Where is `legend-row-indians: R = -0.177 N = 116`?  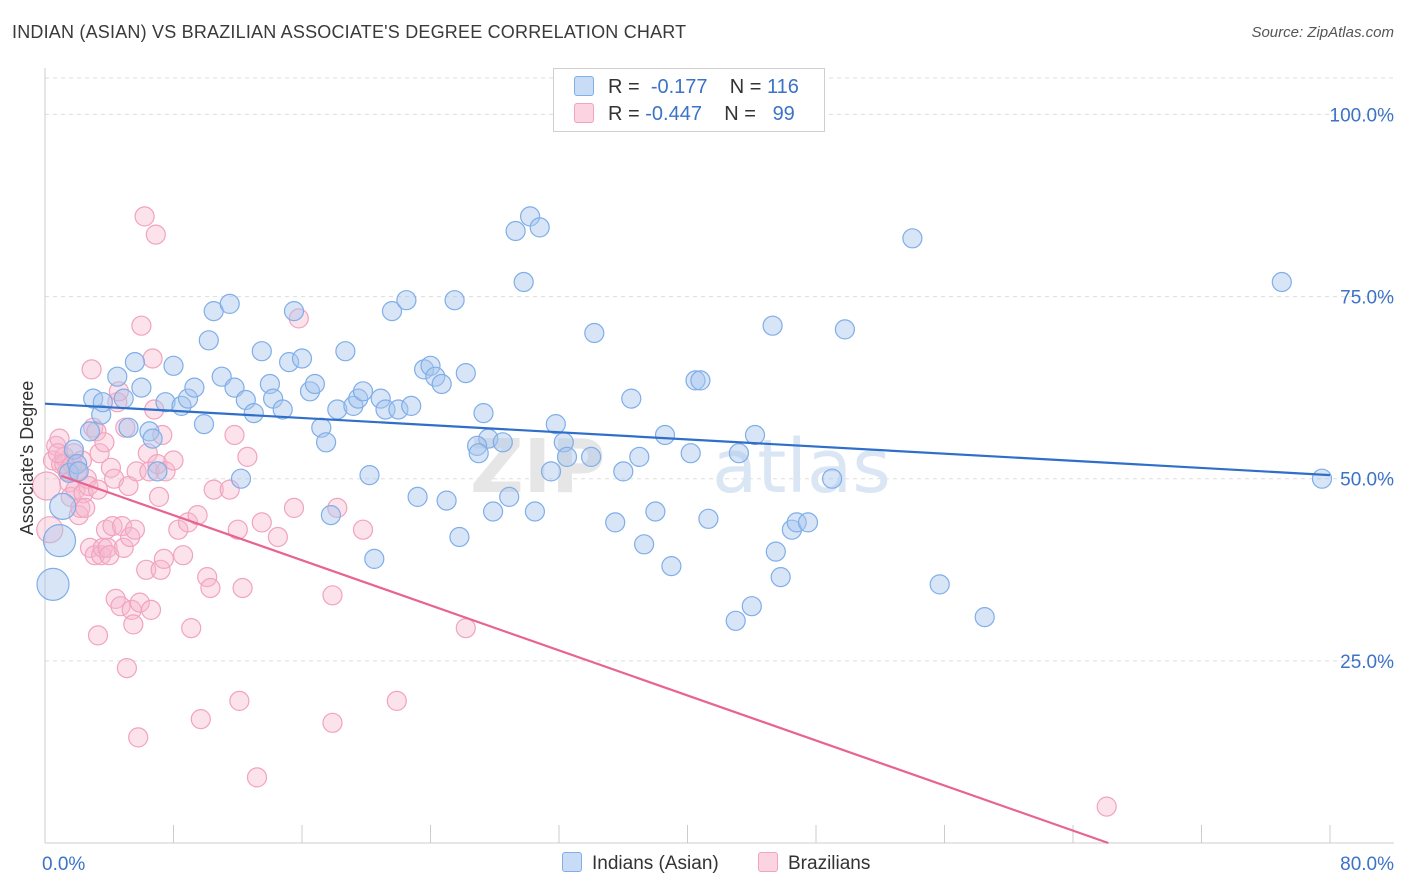
legend-row-indians: R = -0.177 N = 116 is located at coordinates (686, 87).